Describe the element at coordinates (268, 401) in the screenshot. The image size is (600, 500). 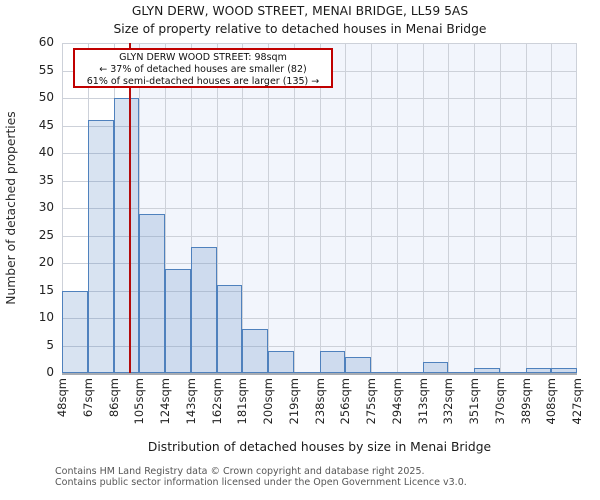
I see `x-tick-label: 200sqm` at that location.